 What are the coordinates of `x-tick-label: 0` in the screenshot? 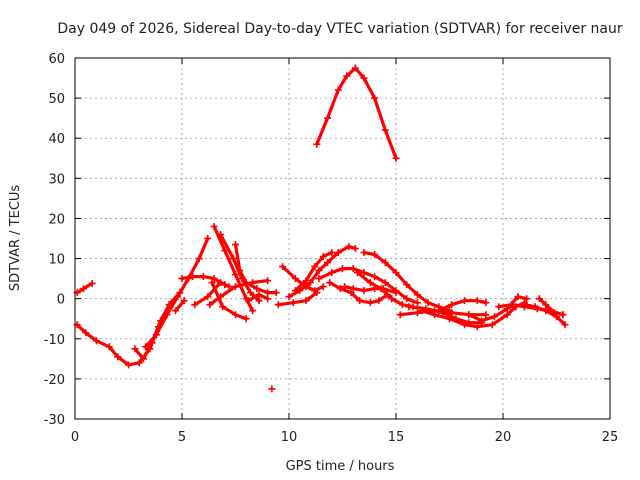 It's located at (75, 437).